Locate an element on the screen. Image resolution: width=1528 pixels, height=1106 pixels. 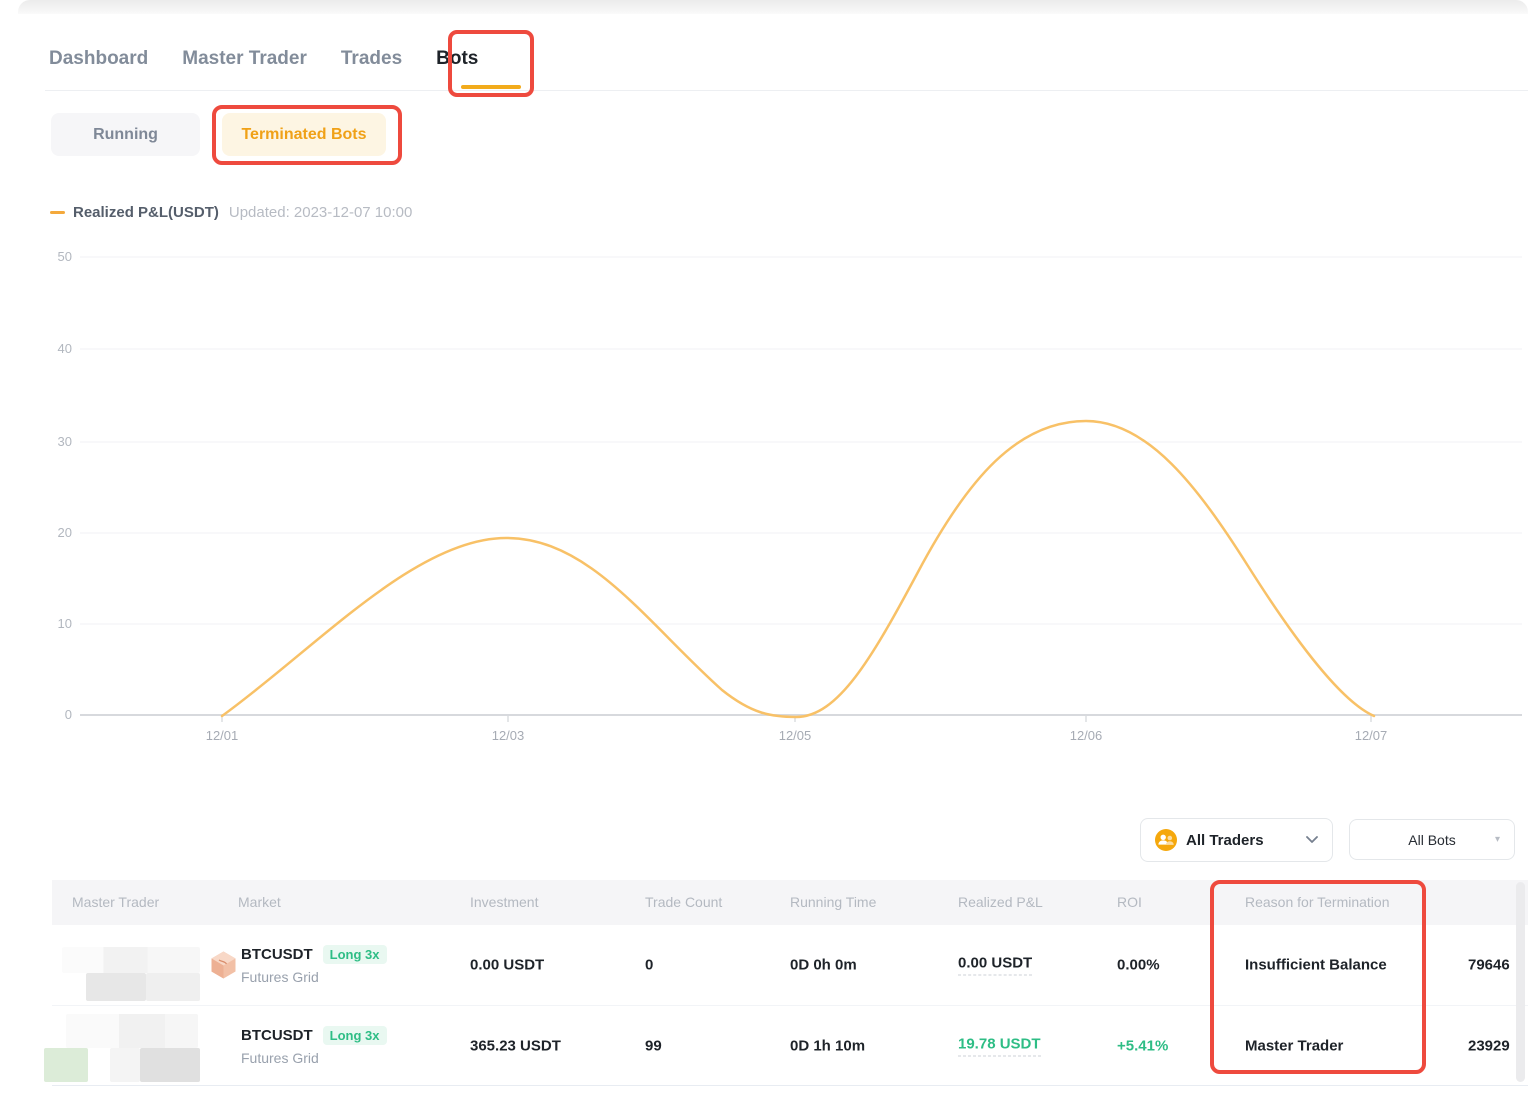
tab-master-trader: Master Trader is located at coordinates (244, 58).